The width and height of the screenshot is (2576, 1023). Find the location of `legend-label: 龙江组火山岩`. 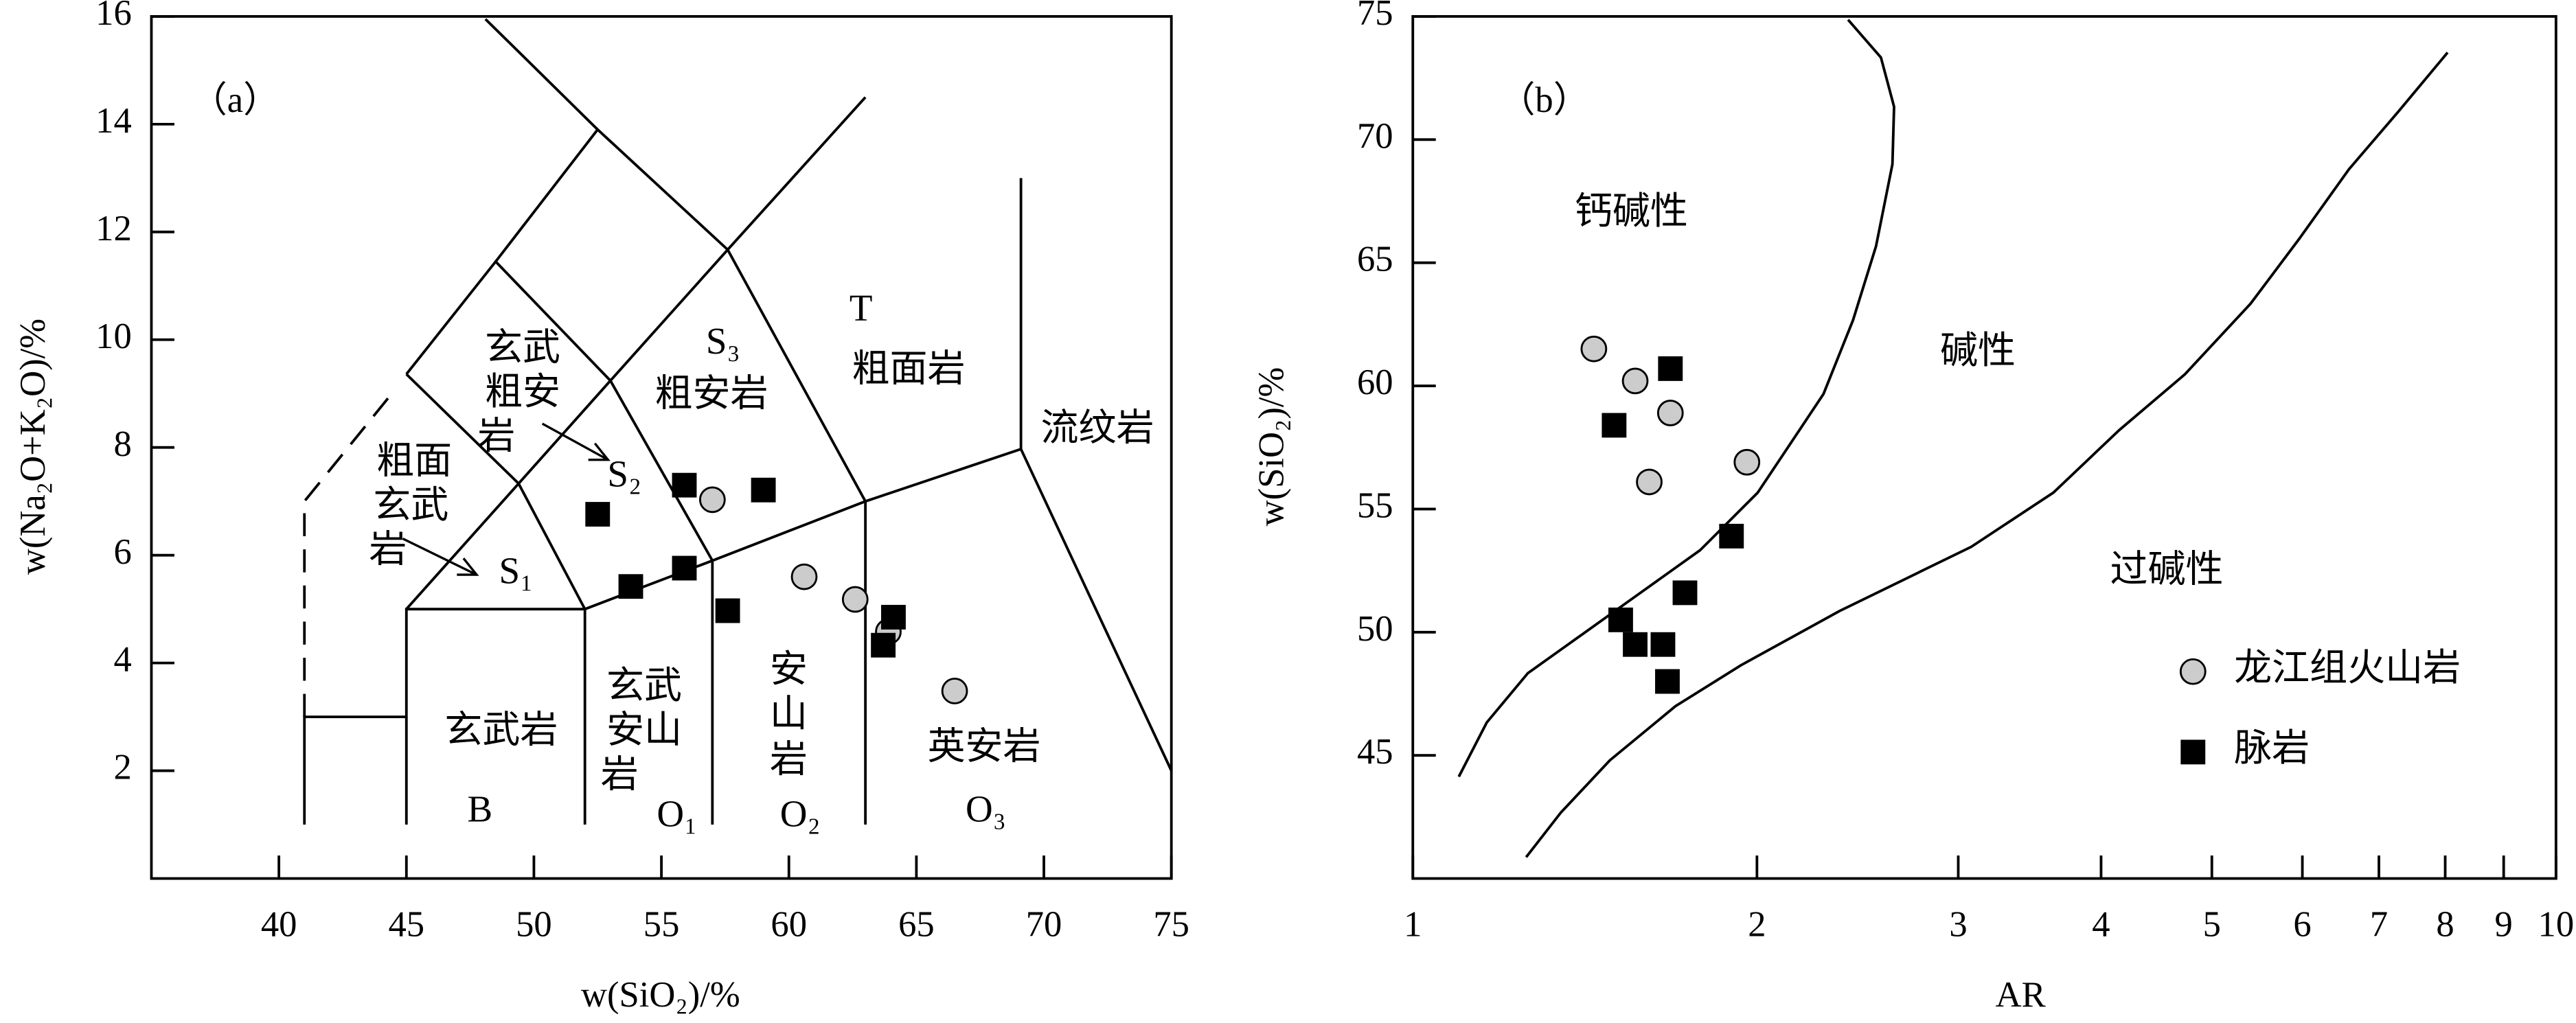

legend-label: 龙江组火山岩 is located at coordinates (2347, 668).